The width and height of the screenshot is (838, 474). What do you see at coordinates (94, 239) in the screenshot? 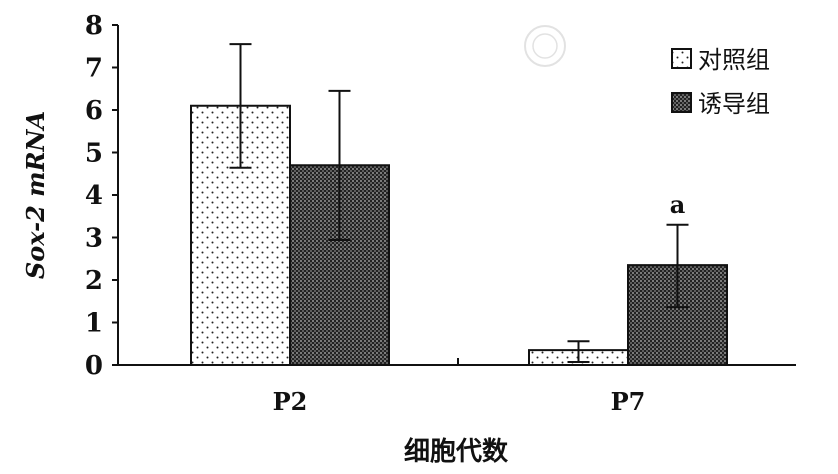
I see `y-tick-label: 3` at bounding box center [94, 239].